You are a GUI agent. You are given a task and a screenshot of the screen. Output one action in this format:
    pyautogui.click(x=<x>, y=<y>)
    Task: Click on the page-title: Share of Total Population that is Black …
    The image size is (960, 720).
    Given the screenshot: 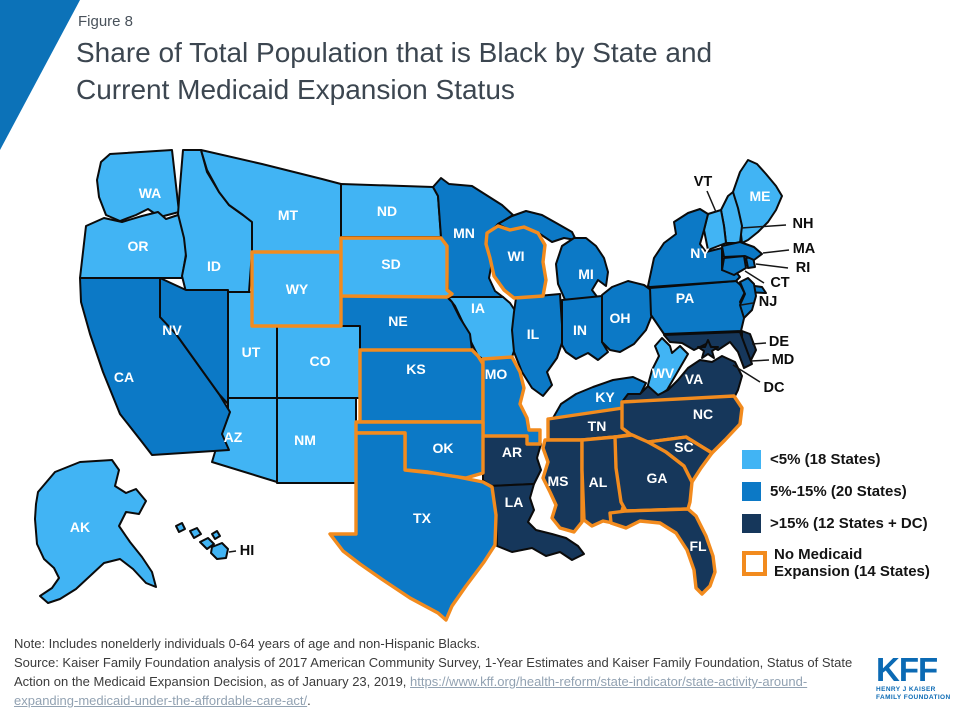 What is the action you would take?
    pyautogui.click(x=394, y=71)
    